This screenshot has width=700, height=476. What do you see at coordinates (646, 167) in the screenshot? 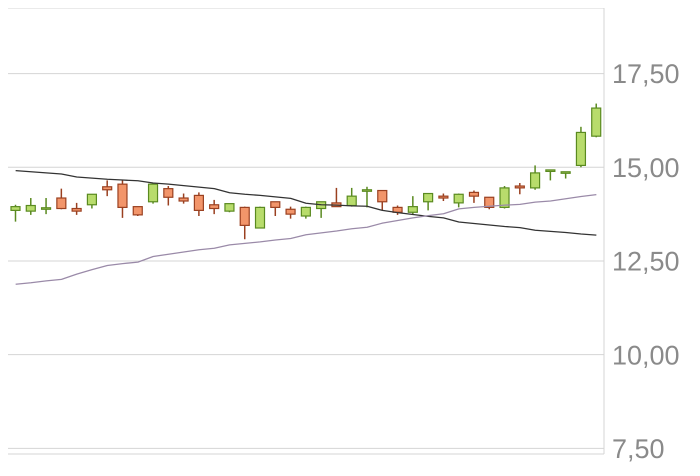
I see `y-tick-label: 15,00` at bounding box center [646, 167].